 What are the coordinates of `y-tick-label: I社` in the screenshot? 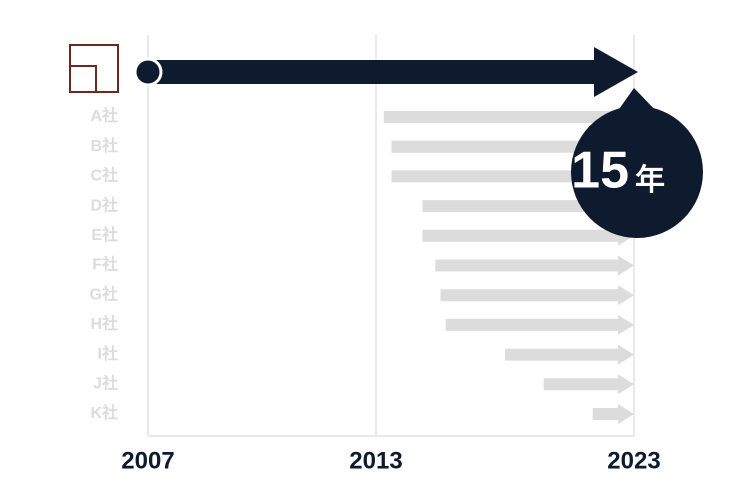 It's located at (108, 353).